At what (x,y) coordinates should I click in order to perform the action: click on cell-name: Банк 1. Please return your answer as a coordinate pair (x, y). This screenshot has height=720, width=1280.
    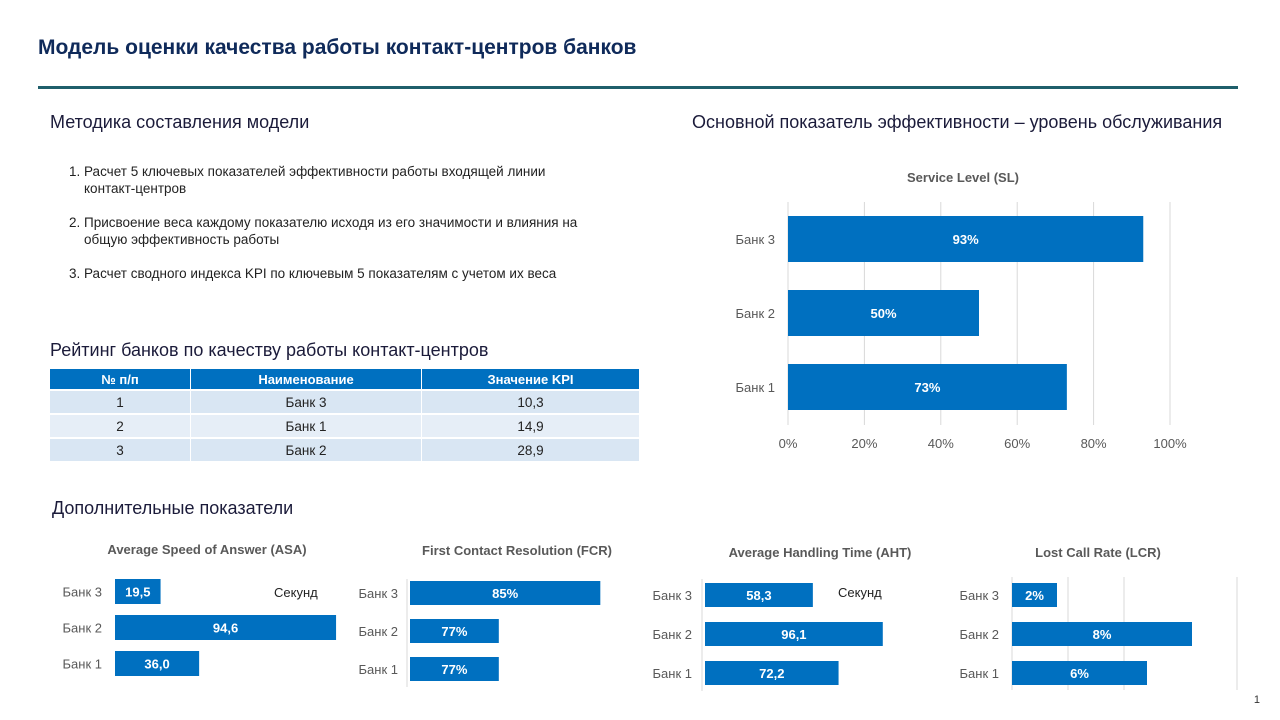
    Looking at the image, I should click on (306, 425).